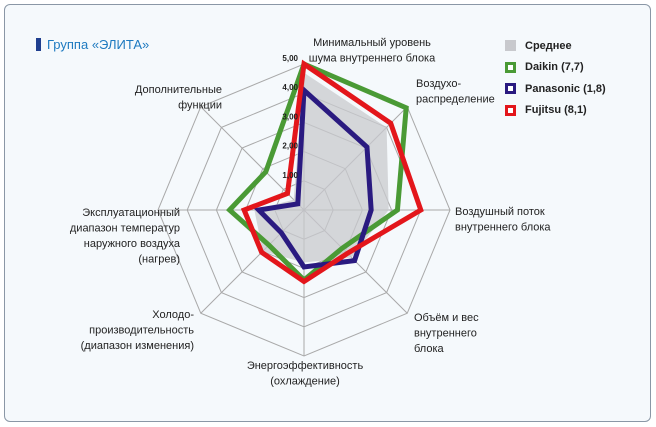  I want to click on axis-label: (нагрев), so click(159, 260).